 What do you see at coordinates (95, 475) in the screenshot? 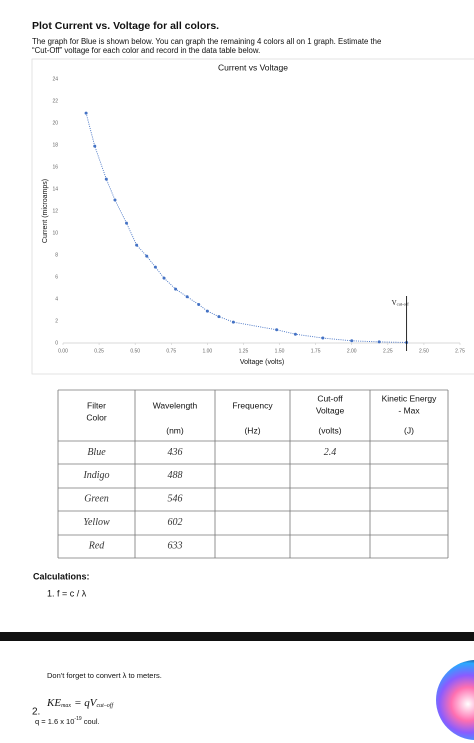
I see `table-cell: Indigo` at bounding box center [95, 475].